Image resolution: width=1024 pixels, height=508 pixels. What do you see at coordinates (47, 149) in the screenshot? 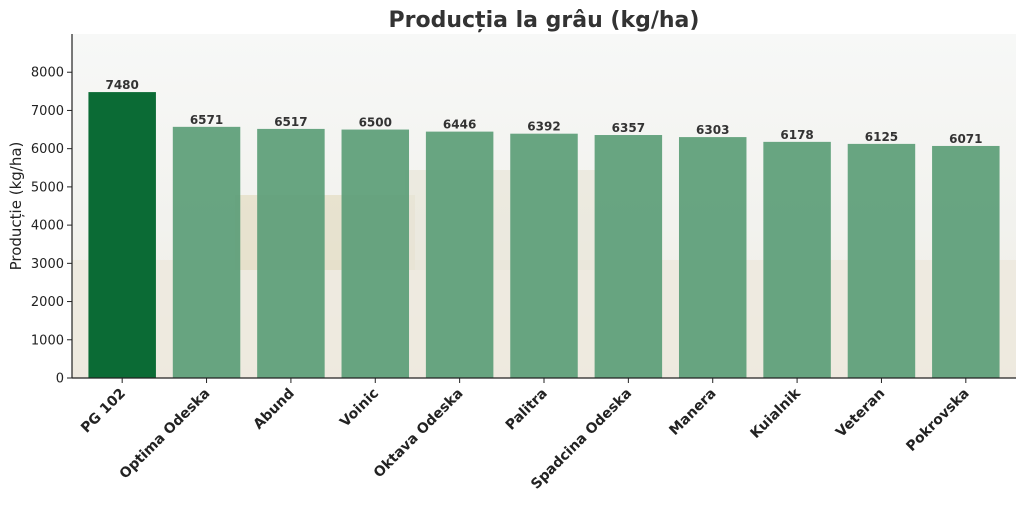
I see `y-tick-label: 6000` at bounding box center [47, 149].